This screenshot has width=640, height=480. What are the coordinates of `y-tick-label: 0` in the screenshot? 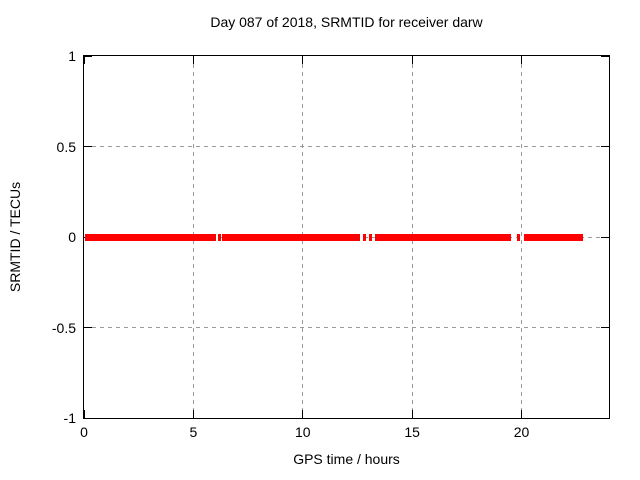 It's located at (72, 237).